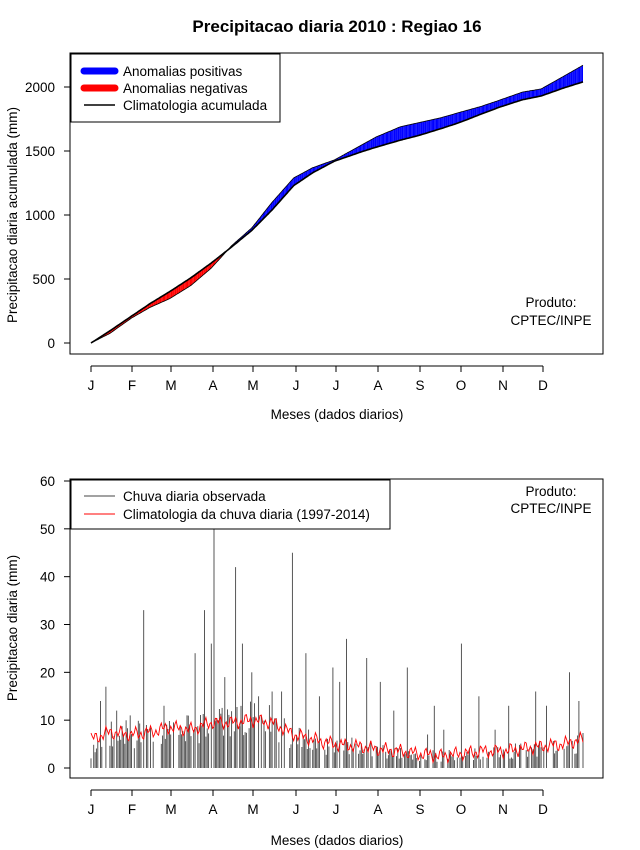 The image size is (640, 850). What do you see at coordinates (47, 720) in the screenshot?
I see `y-tick-label: 10` at bounding box center [47, 720].